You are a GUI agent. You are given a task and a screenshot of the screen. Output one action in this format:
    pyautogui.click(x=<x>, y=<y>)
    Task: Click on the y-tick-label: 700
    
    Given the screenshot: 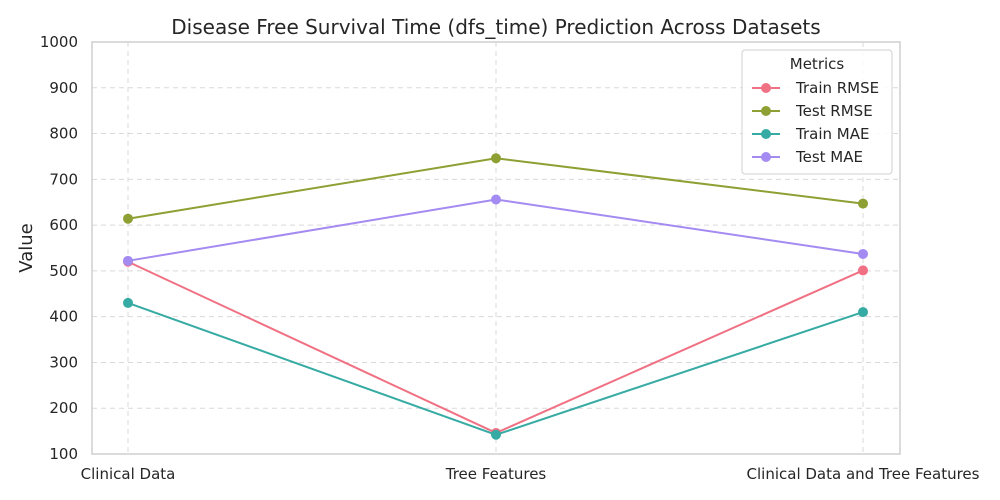 What is the action you would take?
    pyautogui.click(x=63, y=179)
    